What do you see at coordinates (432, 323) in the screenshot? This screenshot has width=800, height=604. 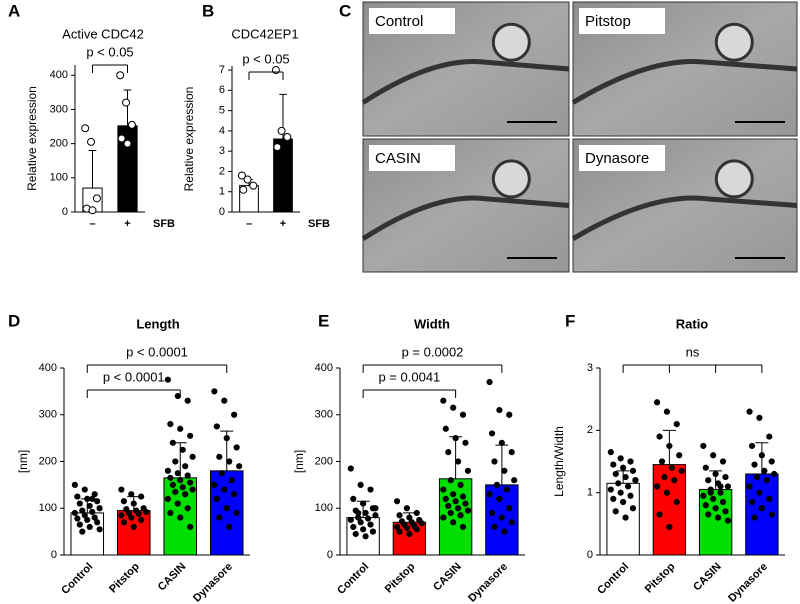 I see `chart-title: Width` at bounding box center [432, 323].